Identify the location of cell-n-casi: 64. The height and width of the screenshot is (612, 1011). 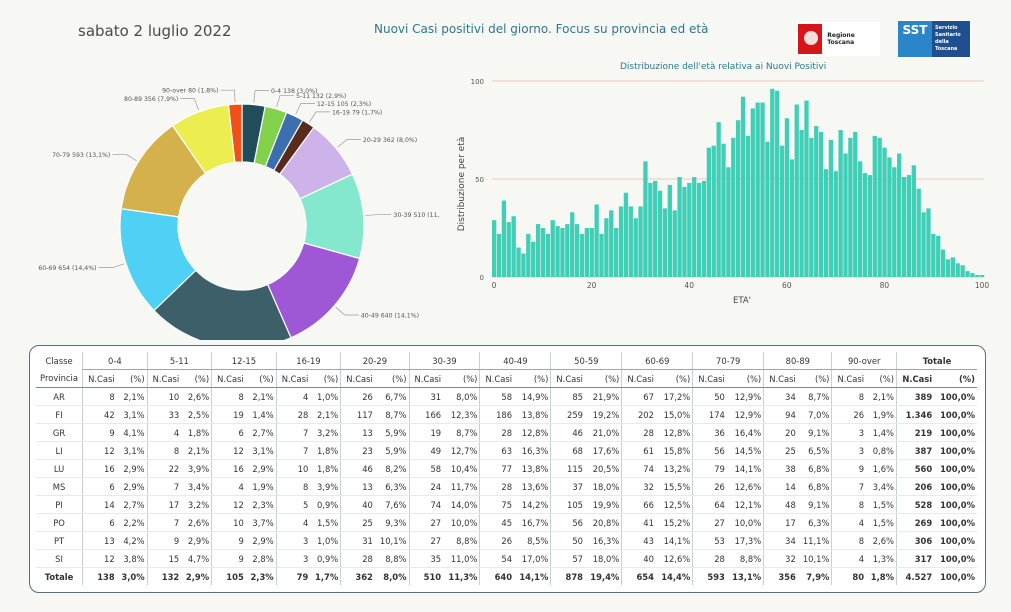
(709, 504).